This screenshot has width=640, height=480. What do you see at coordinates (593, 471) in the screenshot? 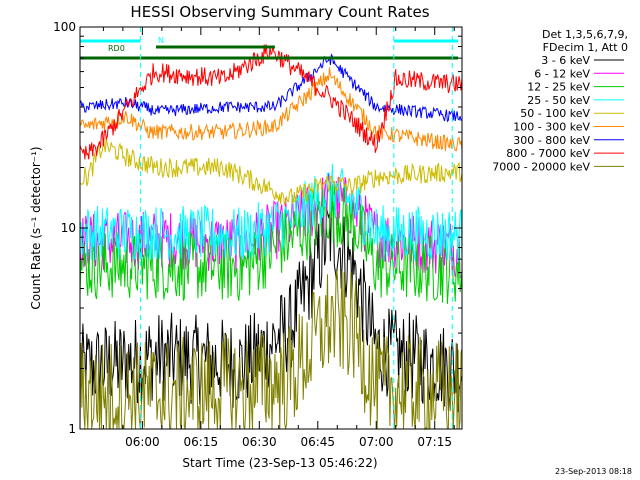
I see `footer-timestamp: 23-Sep-2013 08:18` at bounding box center [593, 471].